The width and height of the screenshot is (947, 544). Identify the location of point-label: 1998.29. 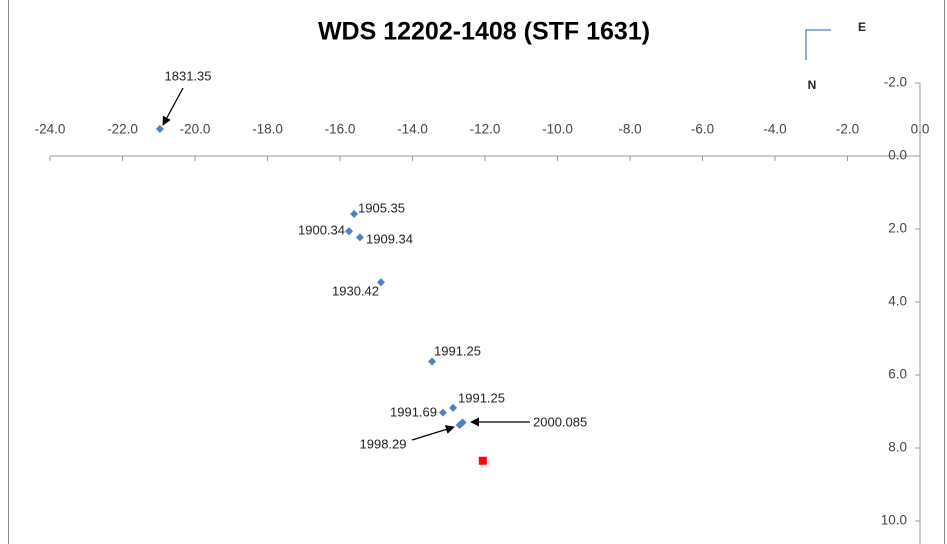
(383, 443).